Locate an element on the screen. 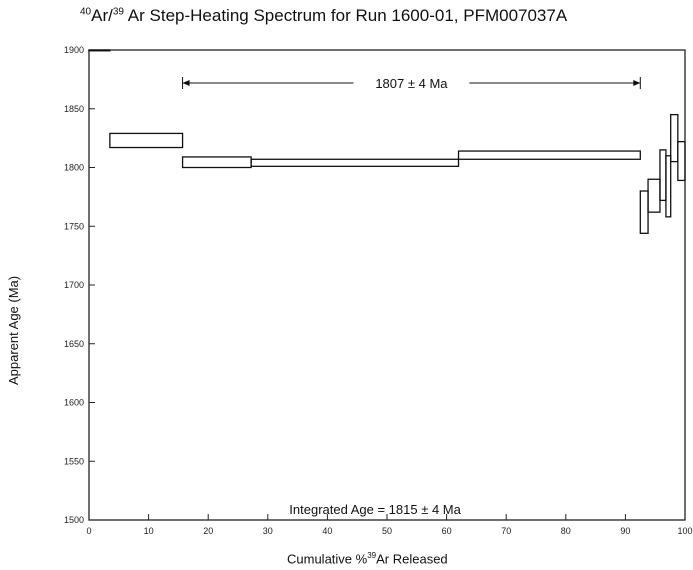 The image size is (693, 570). x-tick-label: 90 is located at coordinates (625, 531).